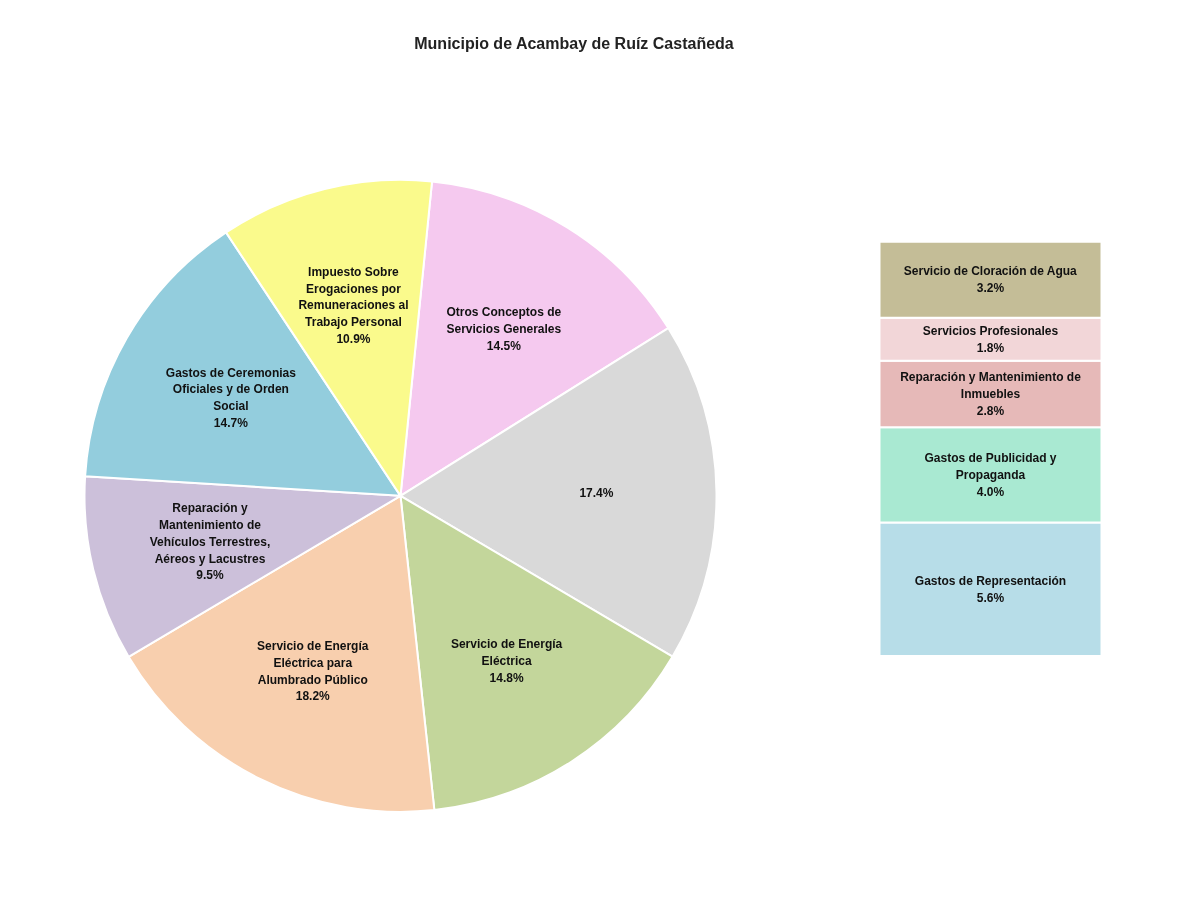  Describe the element at coordinates (210, 575) in the screenshot. I see `data-label: 9.5%` at that location.